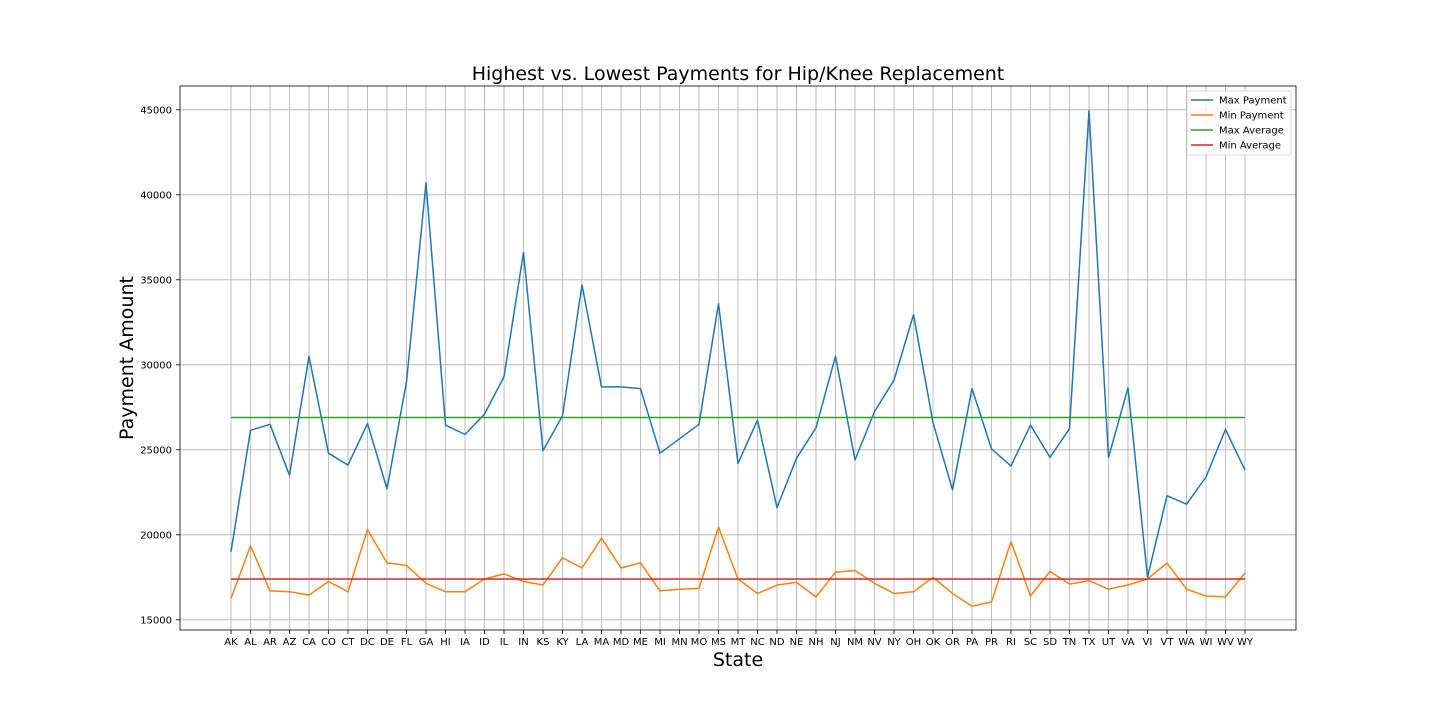 The width and height of the screenshot is (1440, 720). I want to click on y-axis: 15000 20000 25000 30000 35000 40000 45000, so click(160, 365).